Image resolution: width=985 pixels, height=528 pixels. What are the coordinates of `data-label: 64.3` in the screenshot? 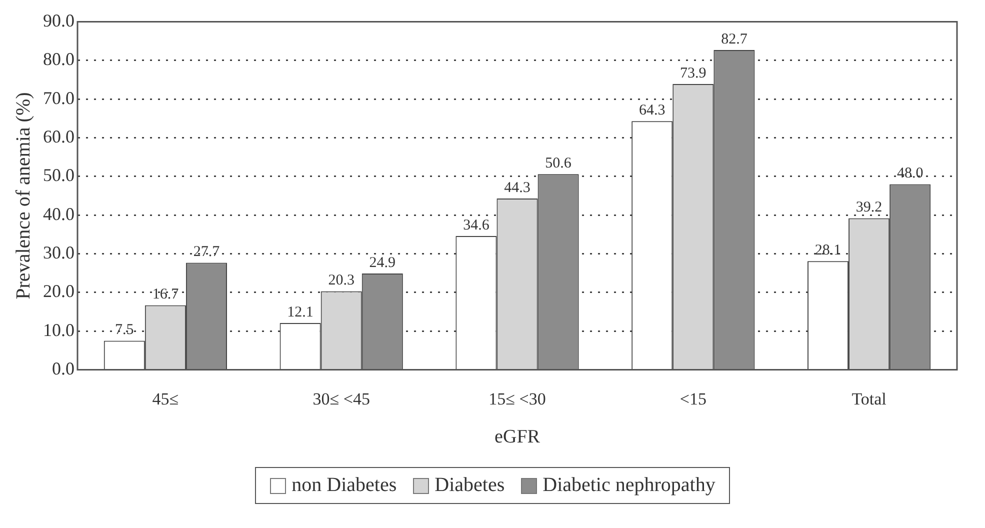 It's located at (652, 110).